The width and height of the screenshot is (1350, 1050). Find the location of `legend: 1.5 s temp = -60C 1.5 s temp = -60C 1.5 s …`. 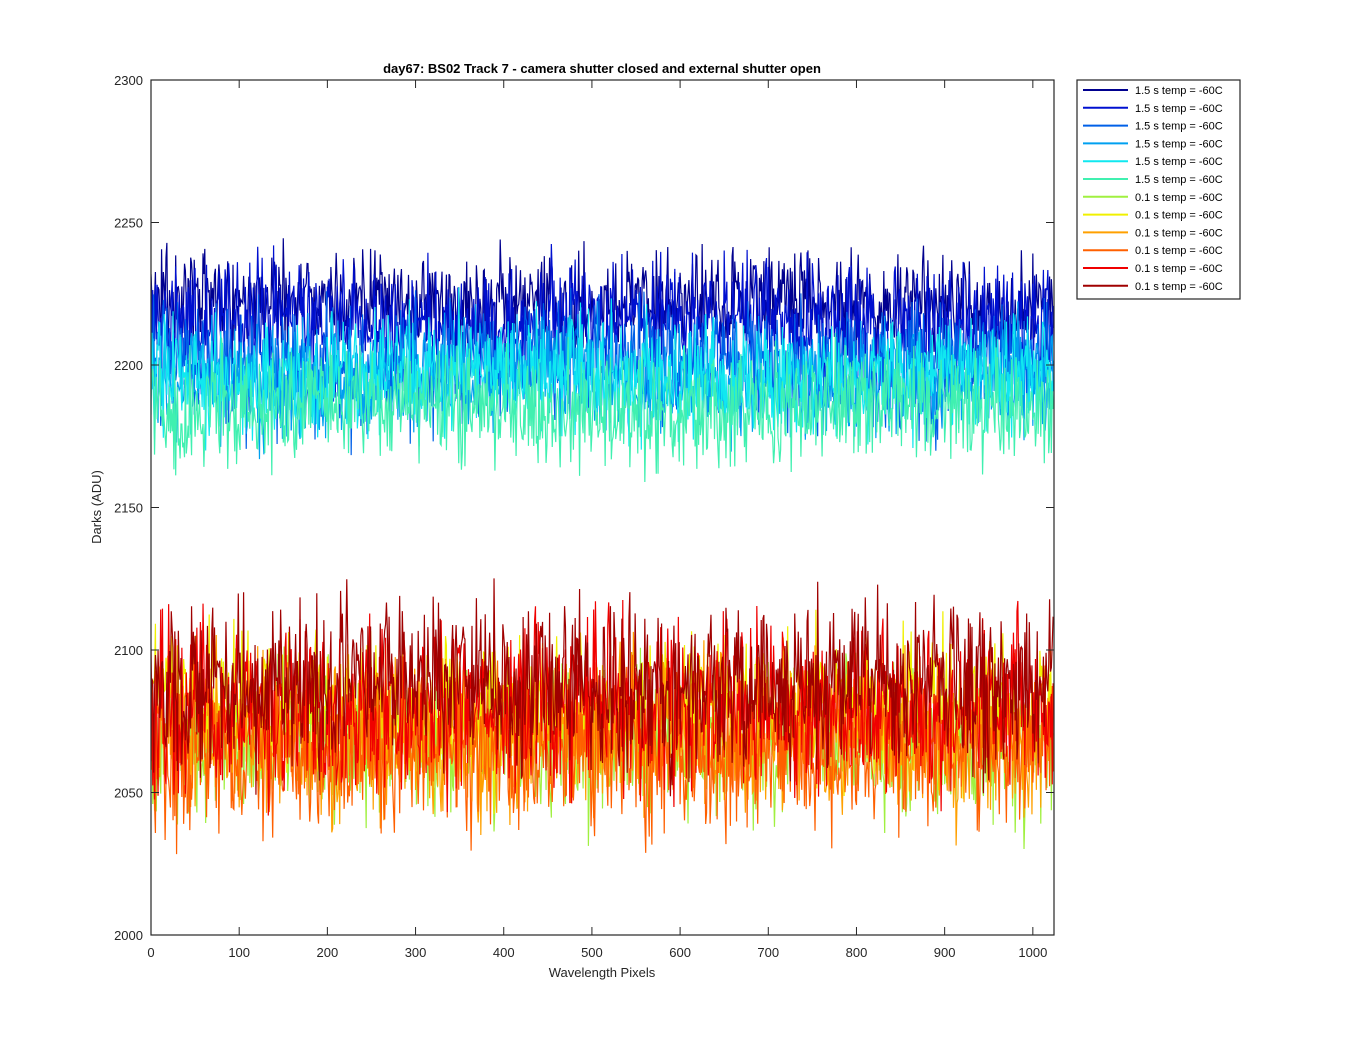

legend: 1.5 s temp = -60C 1.5 s temp = -60C 1.5 s … is located at coordinates (1158, 189).